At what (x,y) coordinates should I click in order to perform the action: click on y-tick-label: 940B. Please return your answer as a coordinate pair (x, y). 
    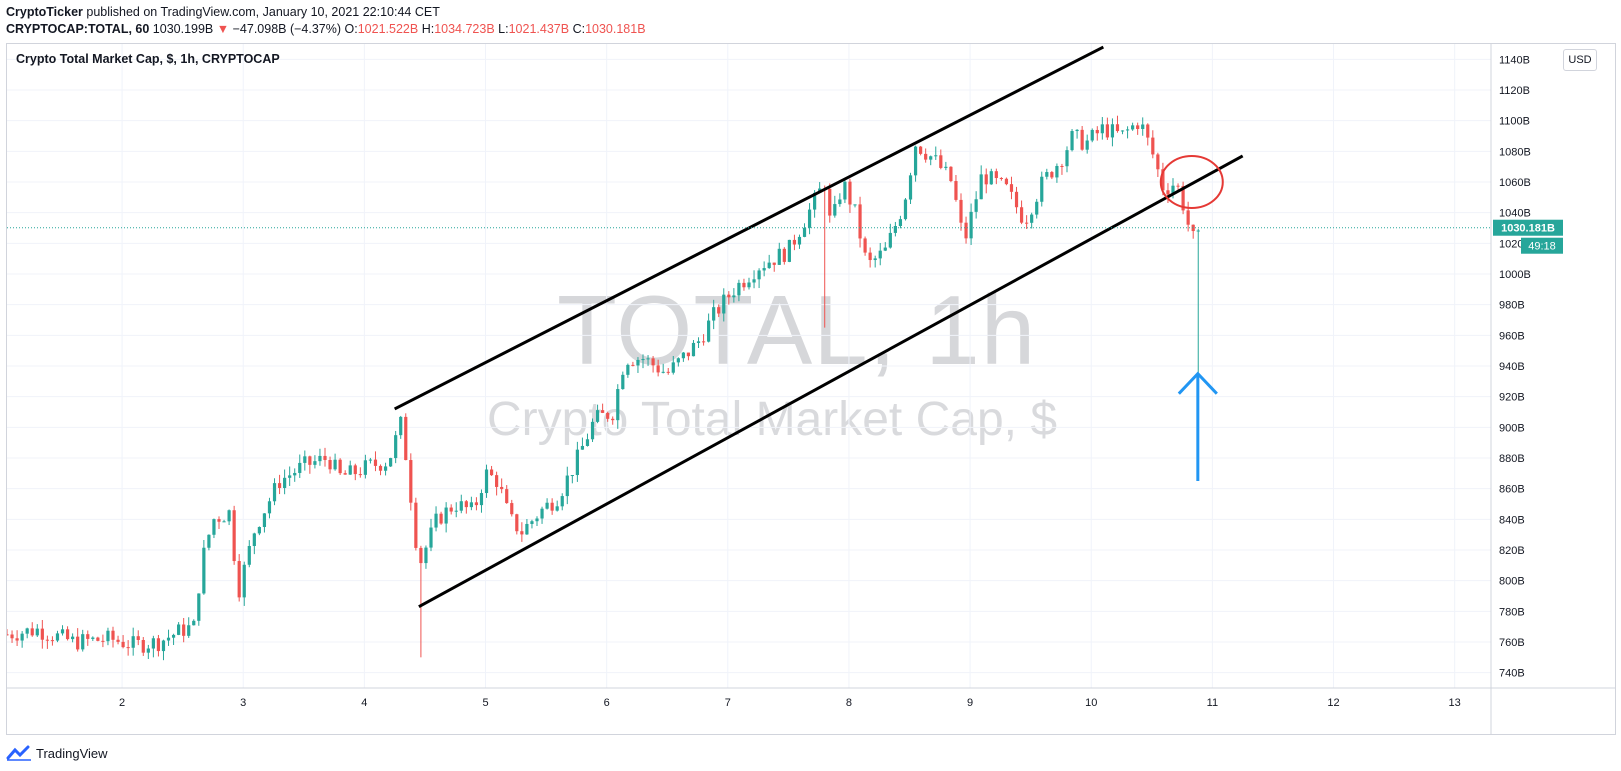
    Looking at the image, I should click on (1512, 367).